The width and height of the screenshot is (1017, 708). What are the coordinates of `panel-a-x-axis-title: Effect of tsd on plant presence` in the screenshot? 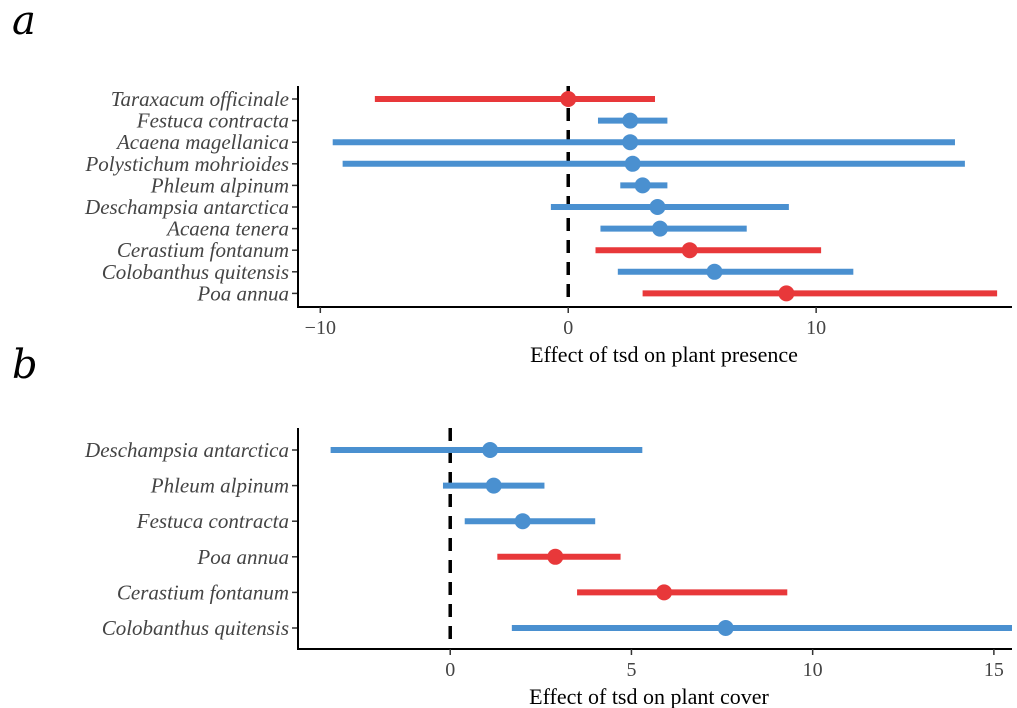 It's located at (664, 354).